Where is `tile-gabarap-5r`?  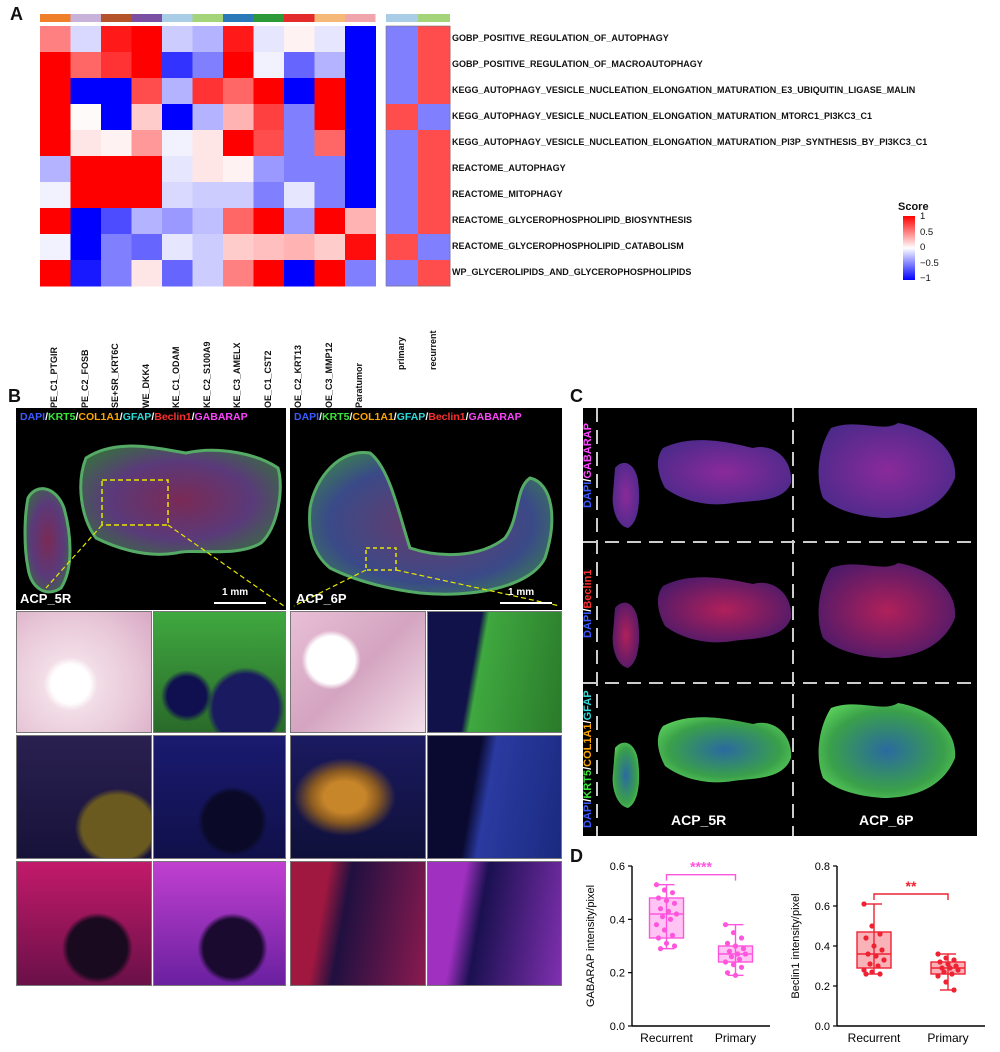
tile-gabarap-5r is located at coordinates (219, 923).